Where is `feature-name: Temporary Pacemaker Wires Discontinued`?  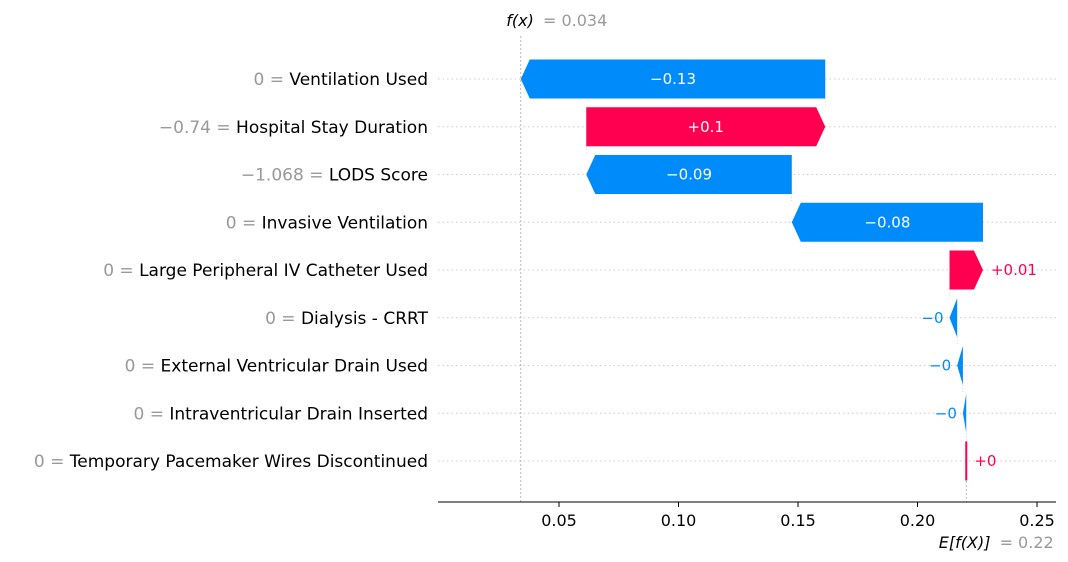 feature-name: Temporary Pacemaker Wires Discontinued is located at coordinates (248, 462).